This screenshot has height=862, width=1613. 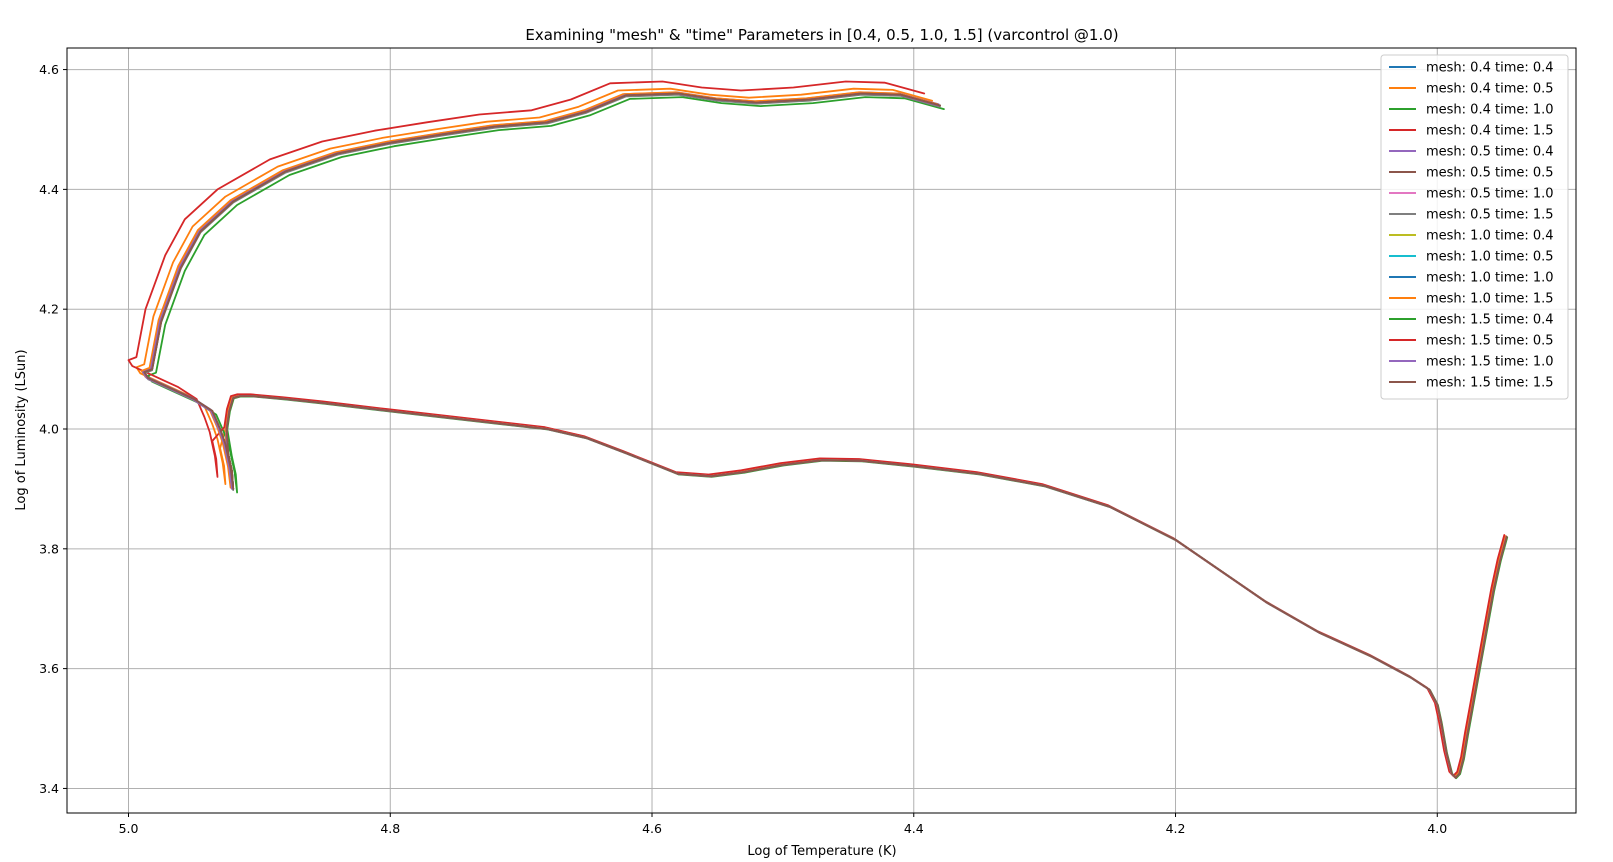 I want to click on y-tick-label: 4.0, so click(x=49, y=429).